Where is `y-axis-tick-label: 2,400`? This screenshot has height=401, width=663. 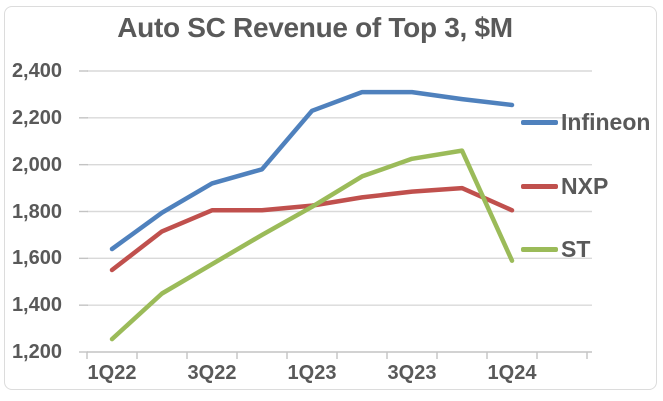 y-axis-tick-label: 2,400 is located at coordinates (36, 71).